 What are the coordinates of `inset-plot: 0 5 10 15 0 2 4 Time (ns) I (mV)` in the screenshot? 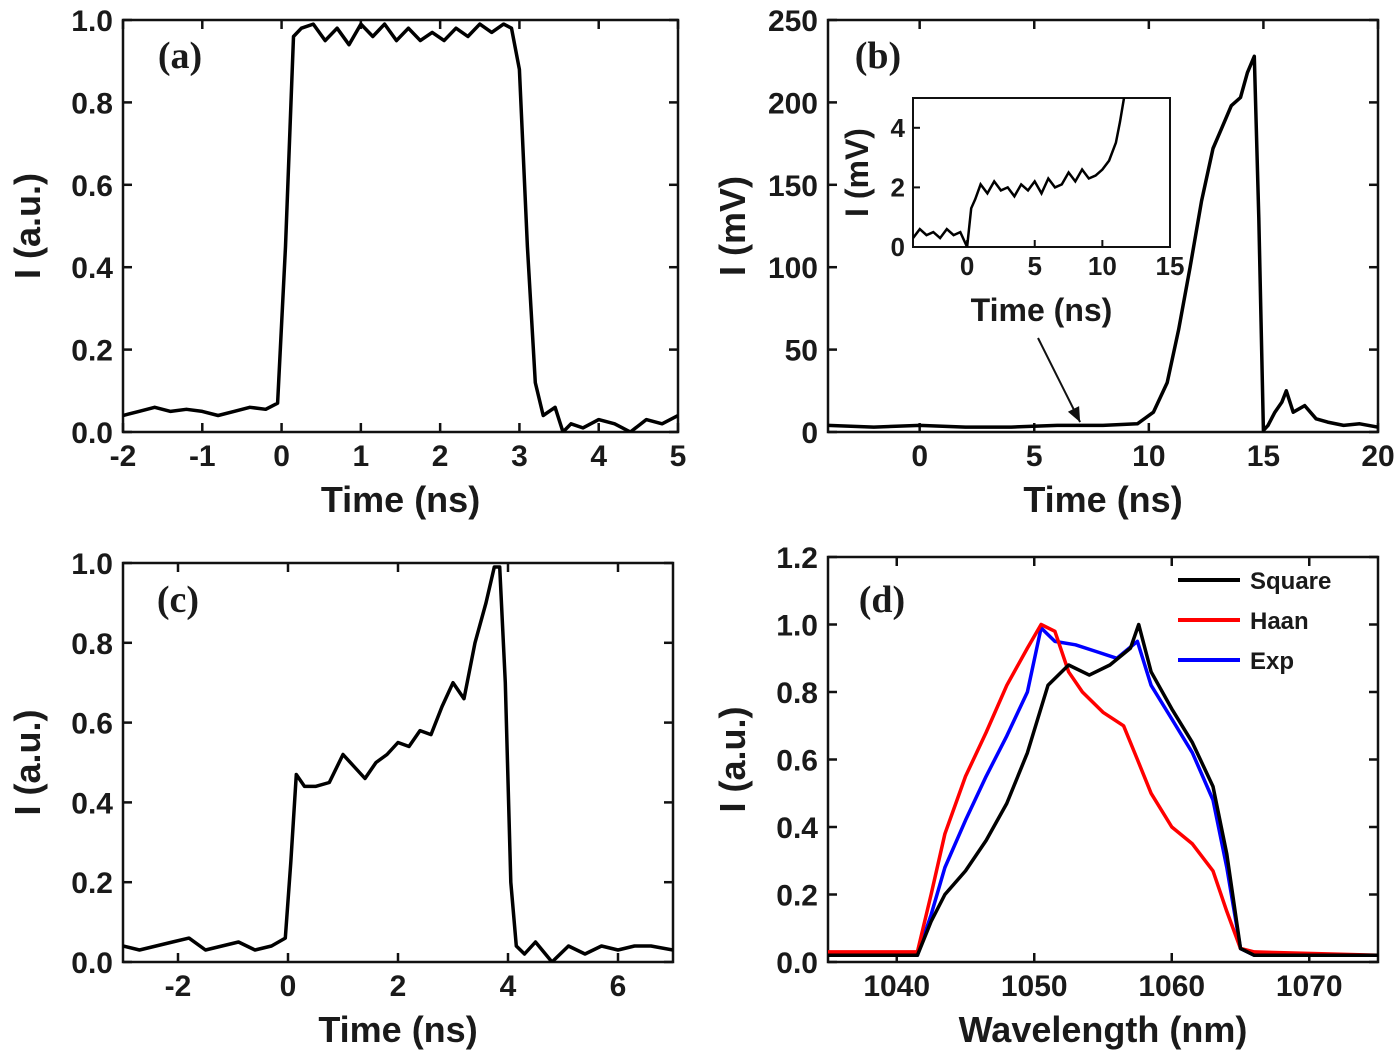 It's located at (1011, 212).